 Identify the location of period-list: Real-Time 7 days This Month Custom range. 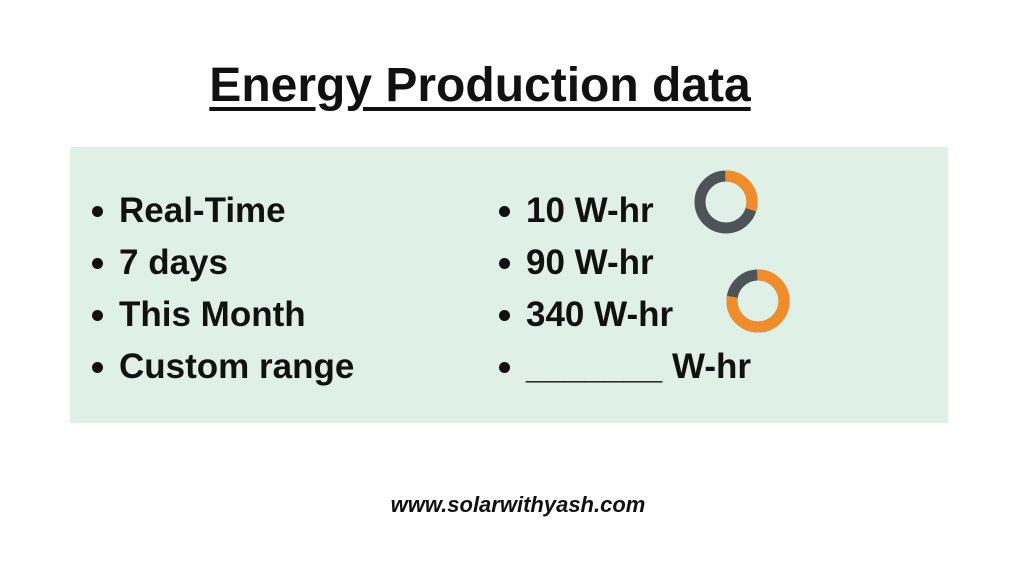
(223, 289).